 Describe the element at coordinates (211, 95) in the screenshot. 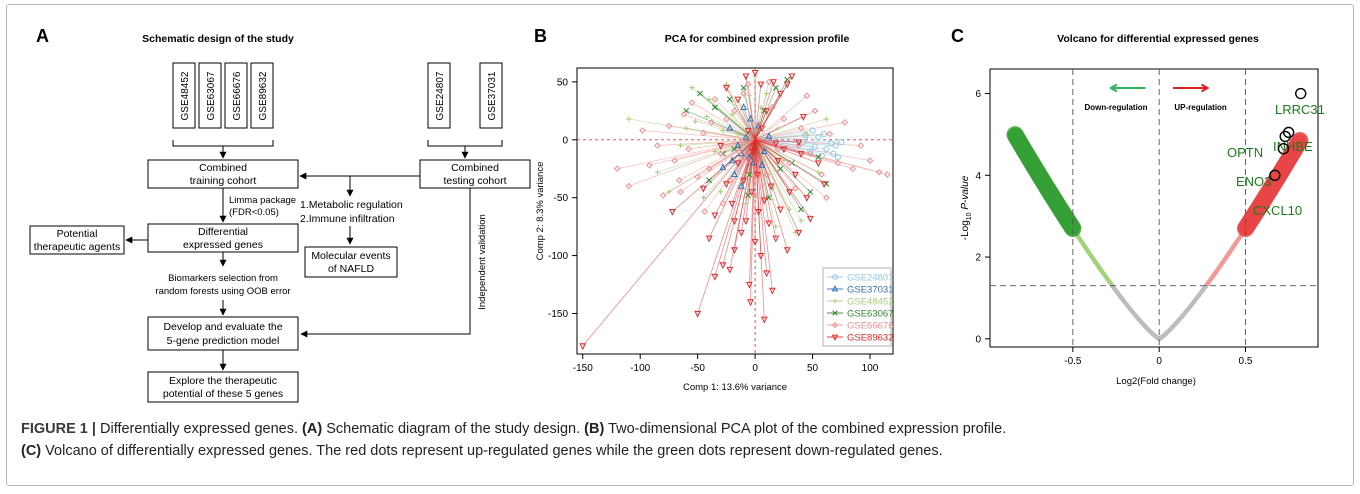

I see `dataset-label: GSE63067` at that location.